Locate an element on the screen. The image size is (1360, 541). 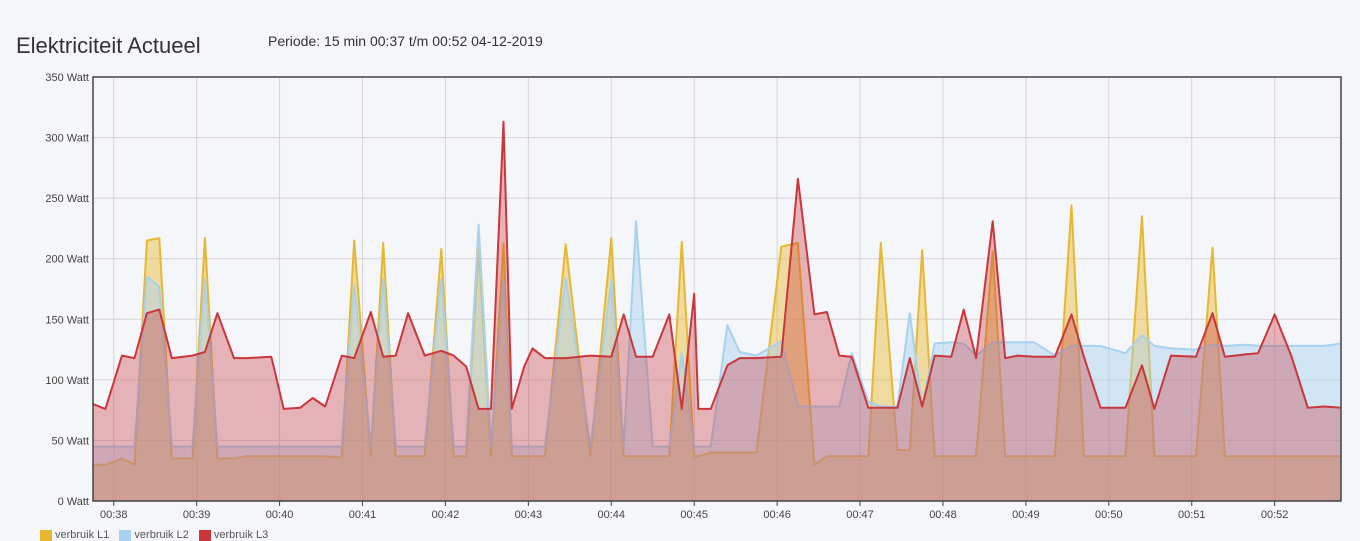
chart-legend: verbruik L1 verbruik L2 verbruik L3 is located at coordinates (154, 535).